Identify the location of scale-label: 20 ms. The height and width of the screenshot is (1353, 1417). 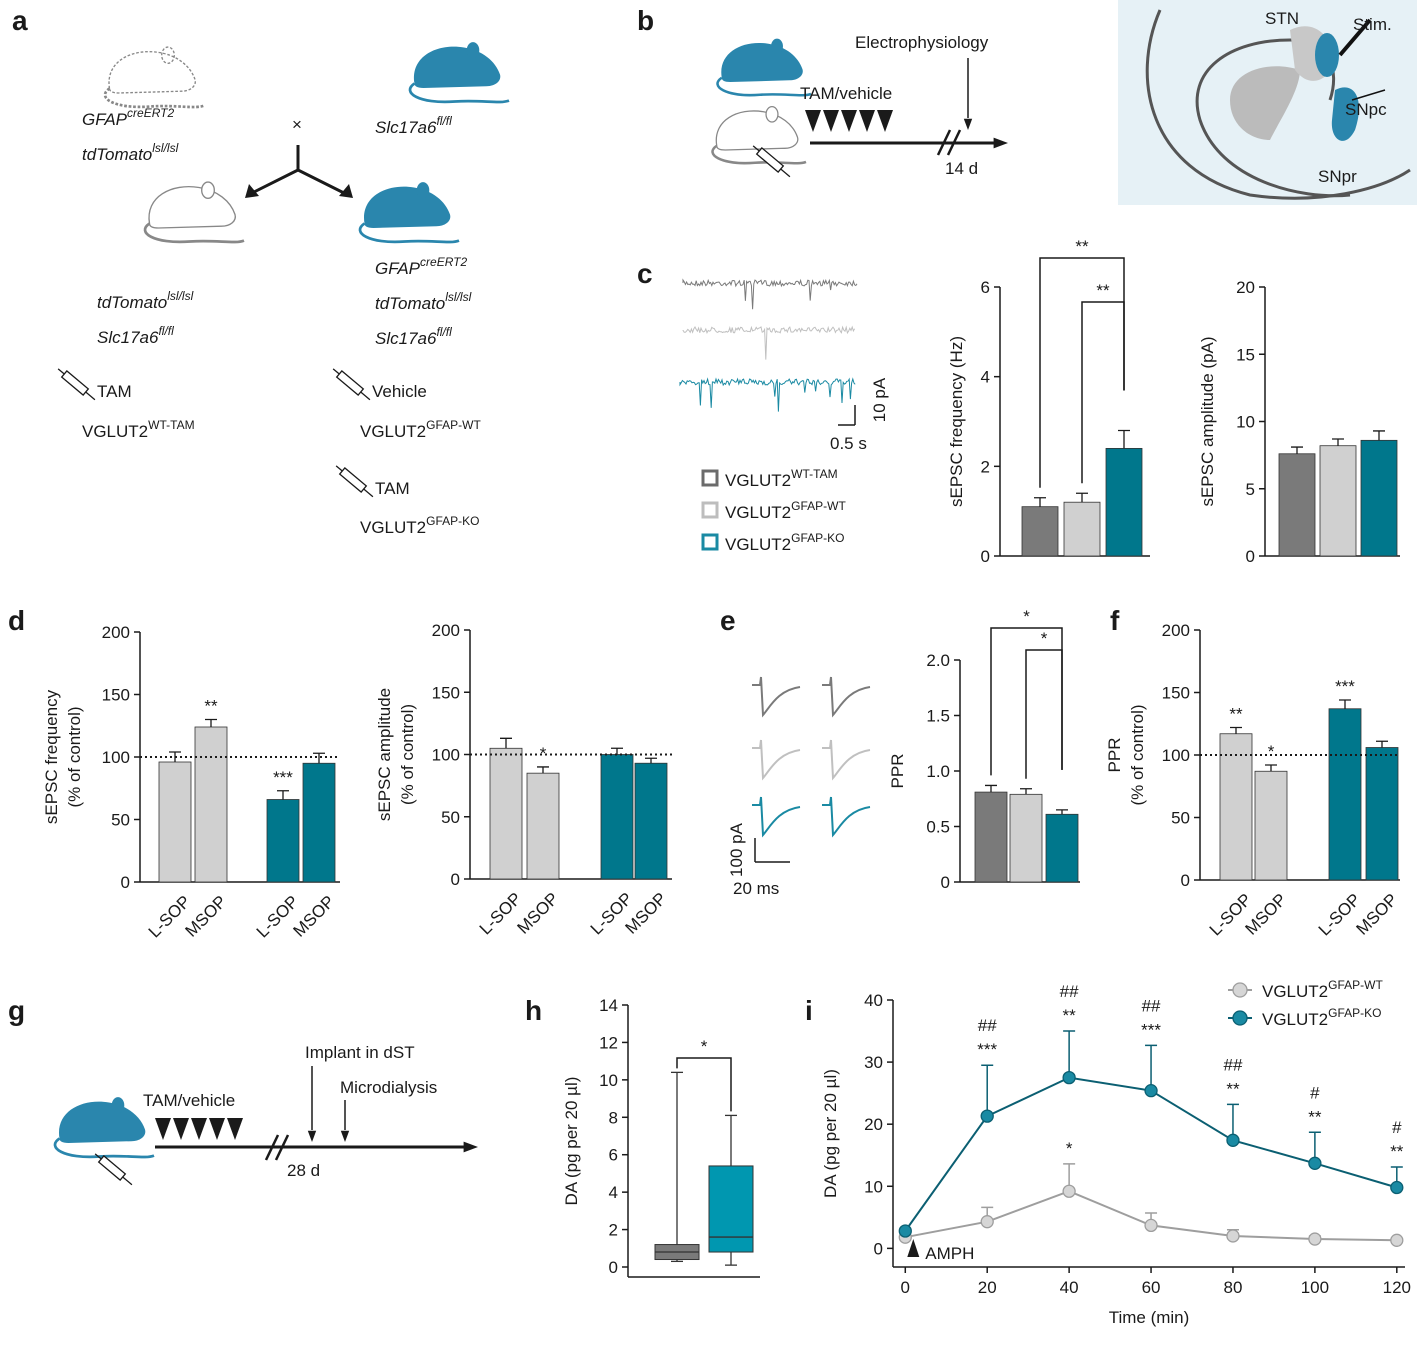
(756, 888).